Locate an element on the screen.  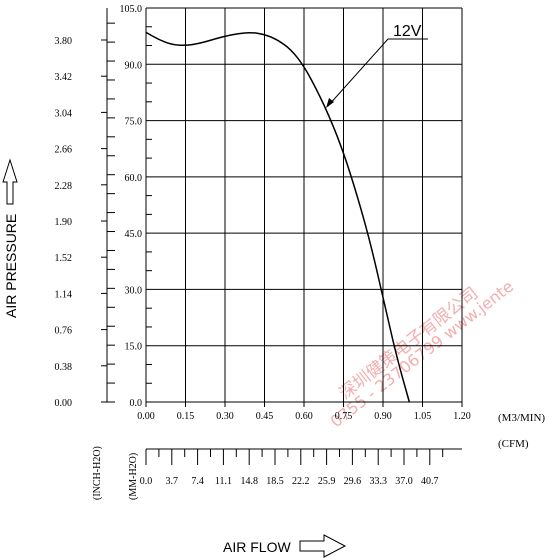
inch-axis-label: 3.80 is located at coordinates (64, 41).